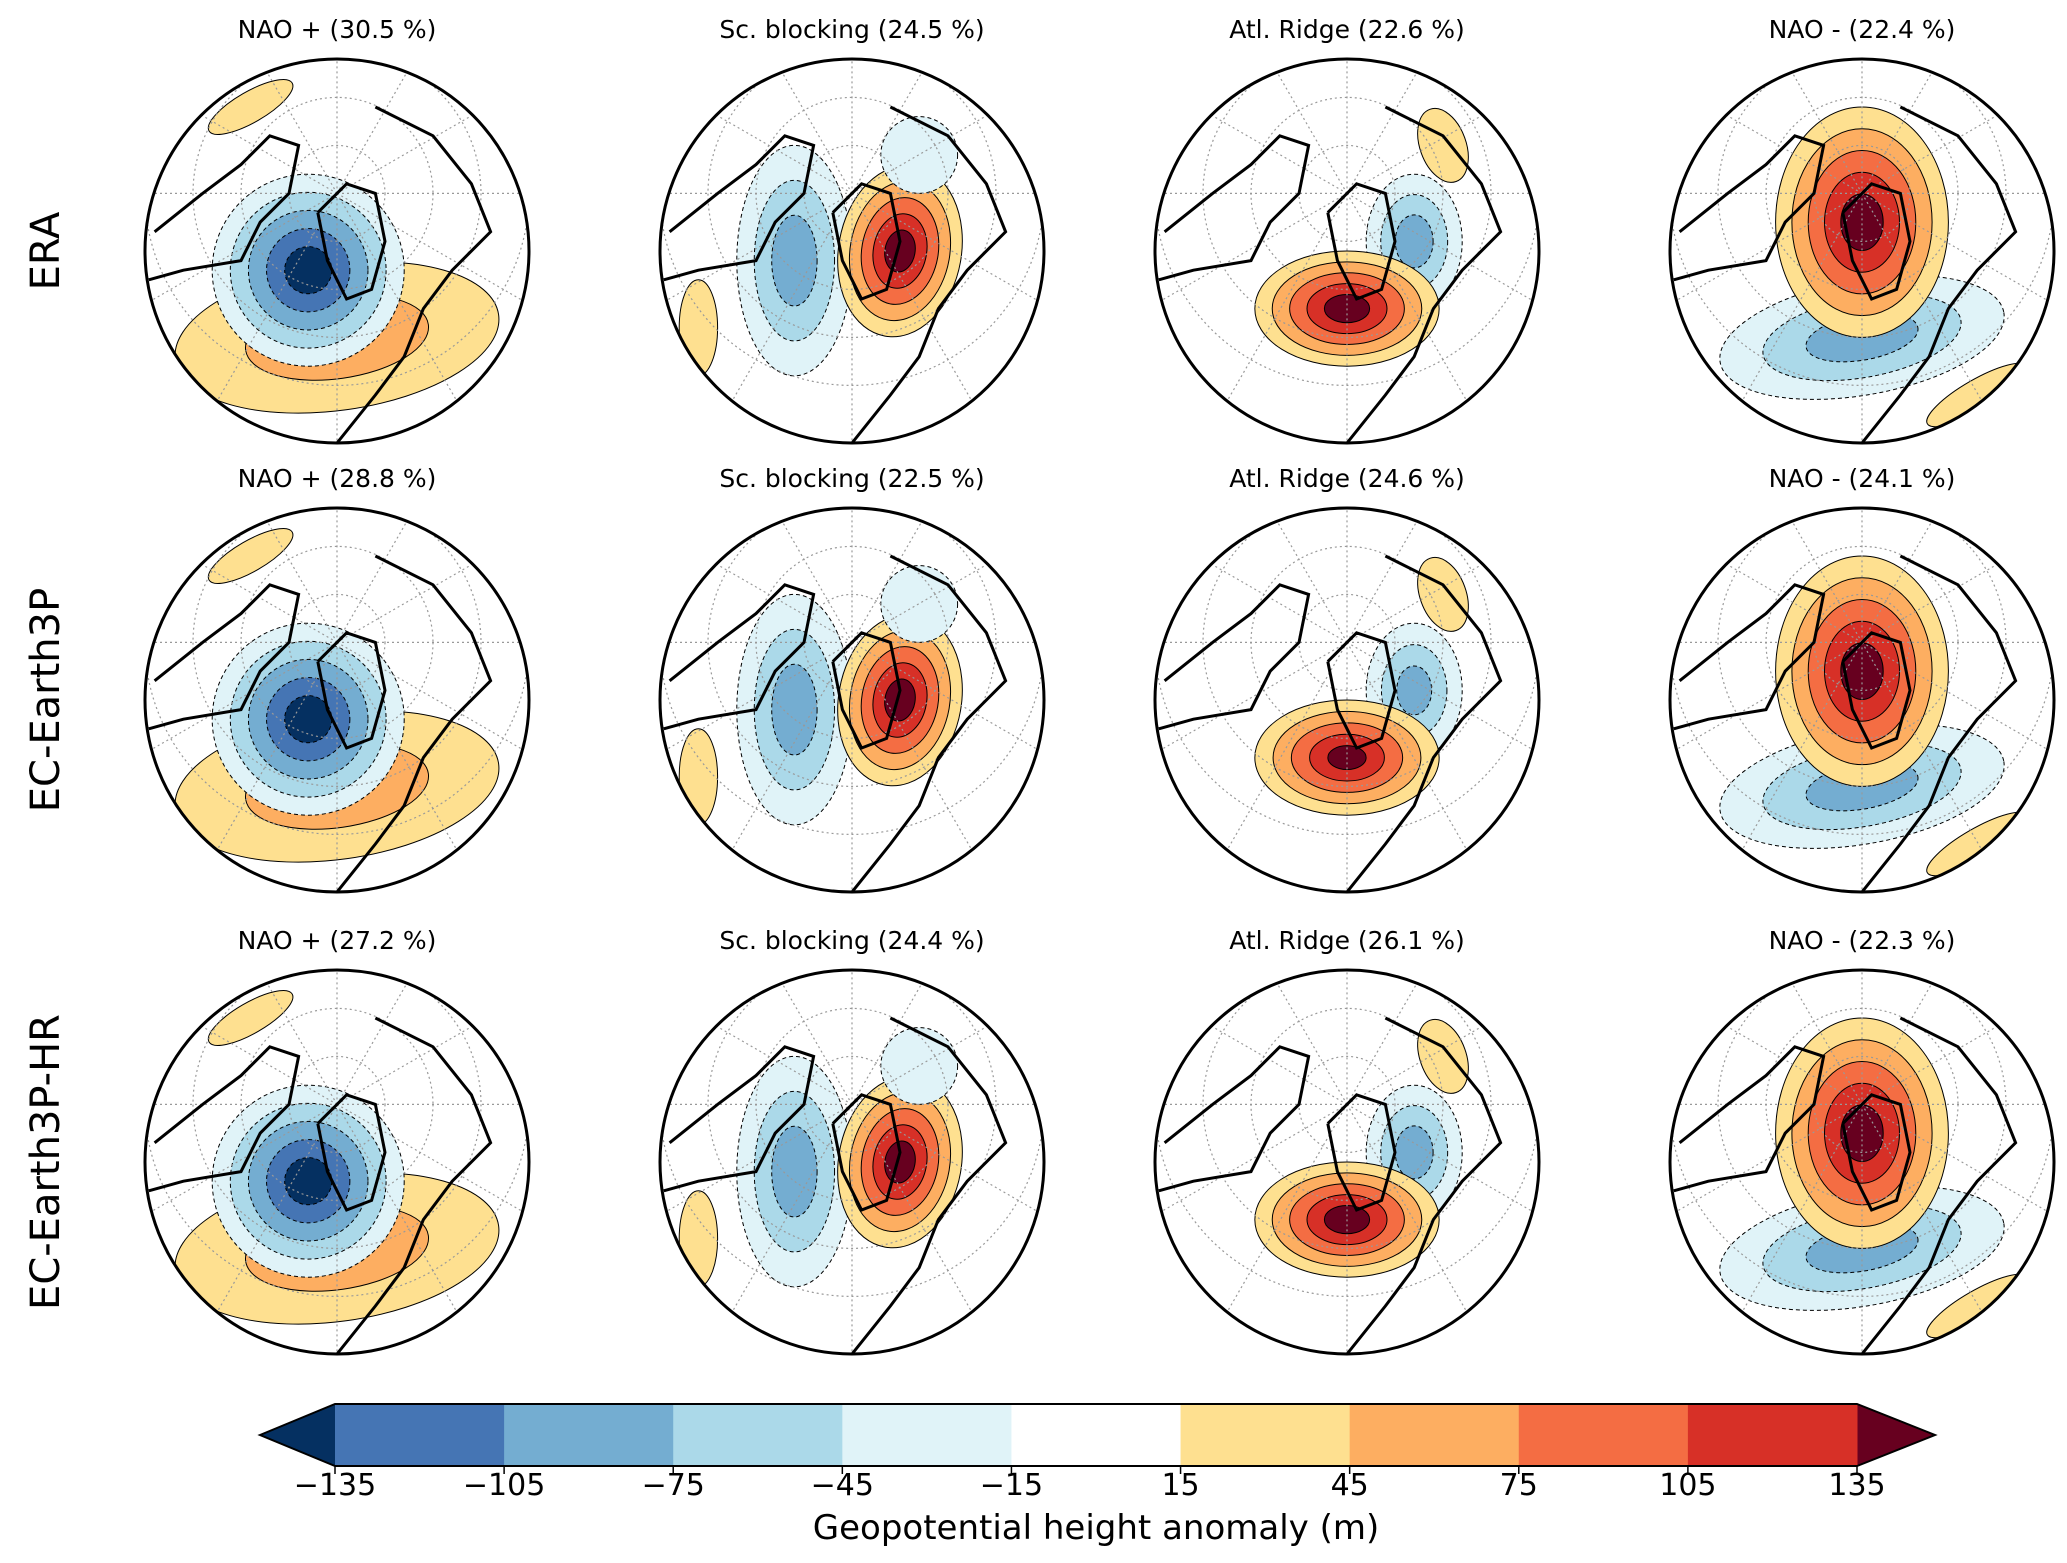 Image resolution: width=2067 pixels, height=1563 pixels. I want to click on colorbar-label: Geopotential height anomaly (m), so click(1096, 1528).